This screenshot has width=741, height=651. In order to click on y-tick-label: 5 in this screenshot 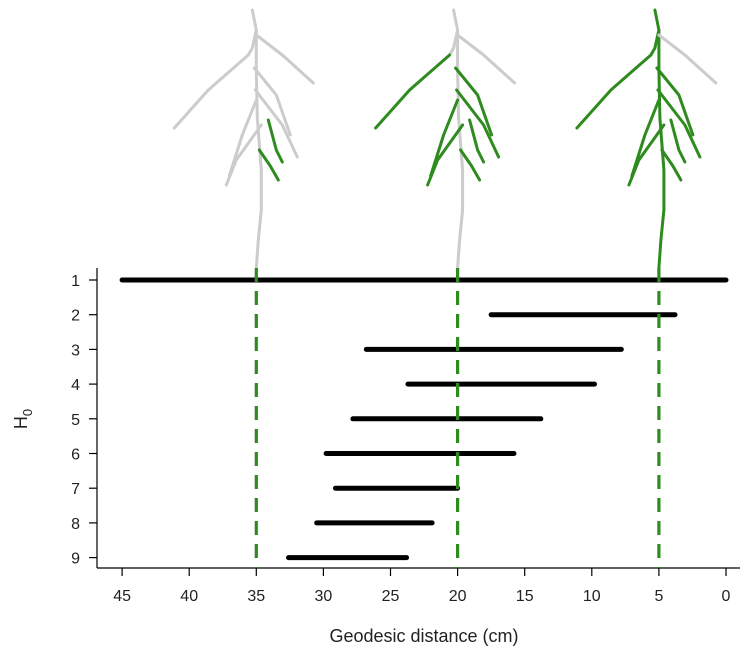, I will do `click(75, 420)`.